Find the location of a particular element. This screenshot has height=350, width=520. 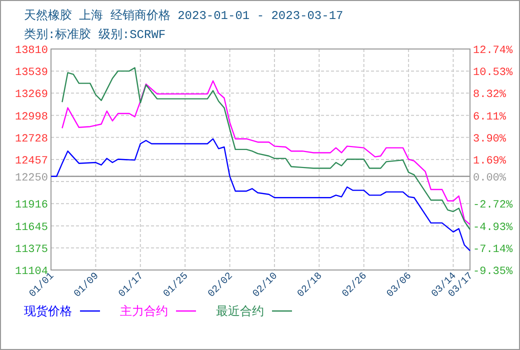

y2-tick-label: 8.32% is located at coordinates (489, 95).